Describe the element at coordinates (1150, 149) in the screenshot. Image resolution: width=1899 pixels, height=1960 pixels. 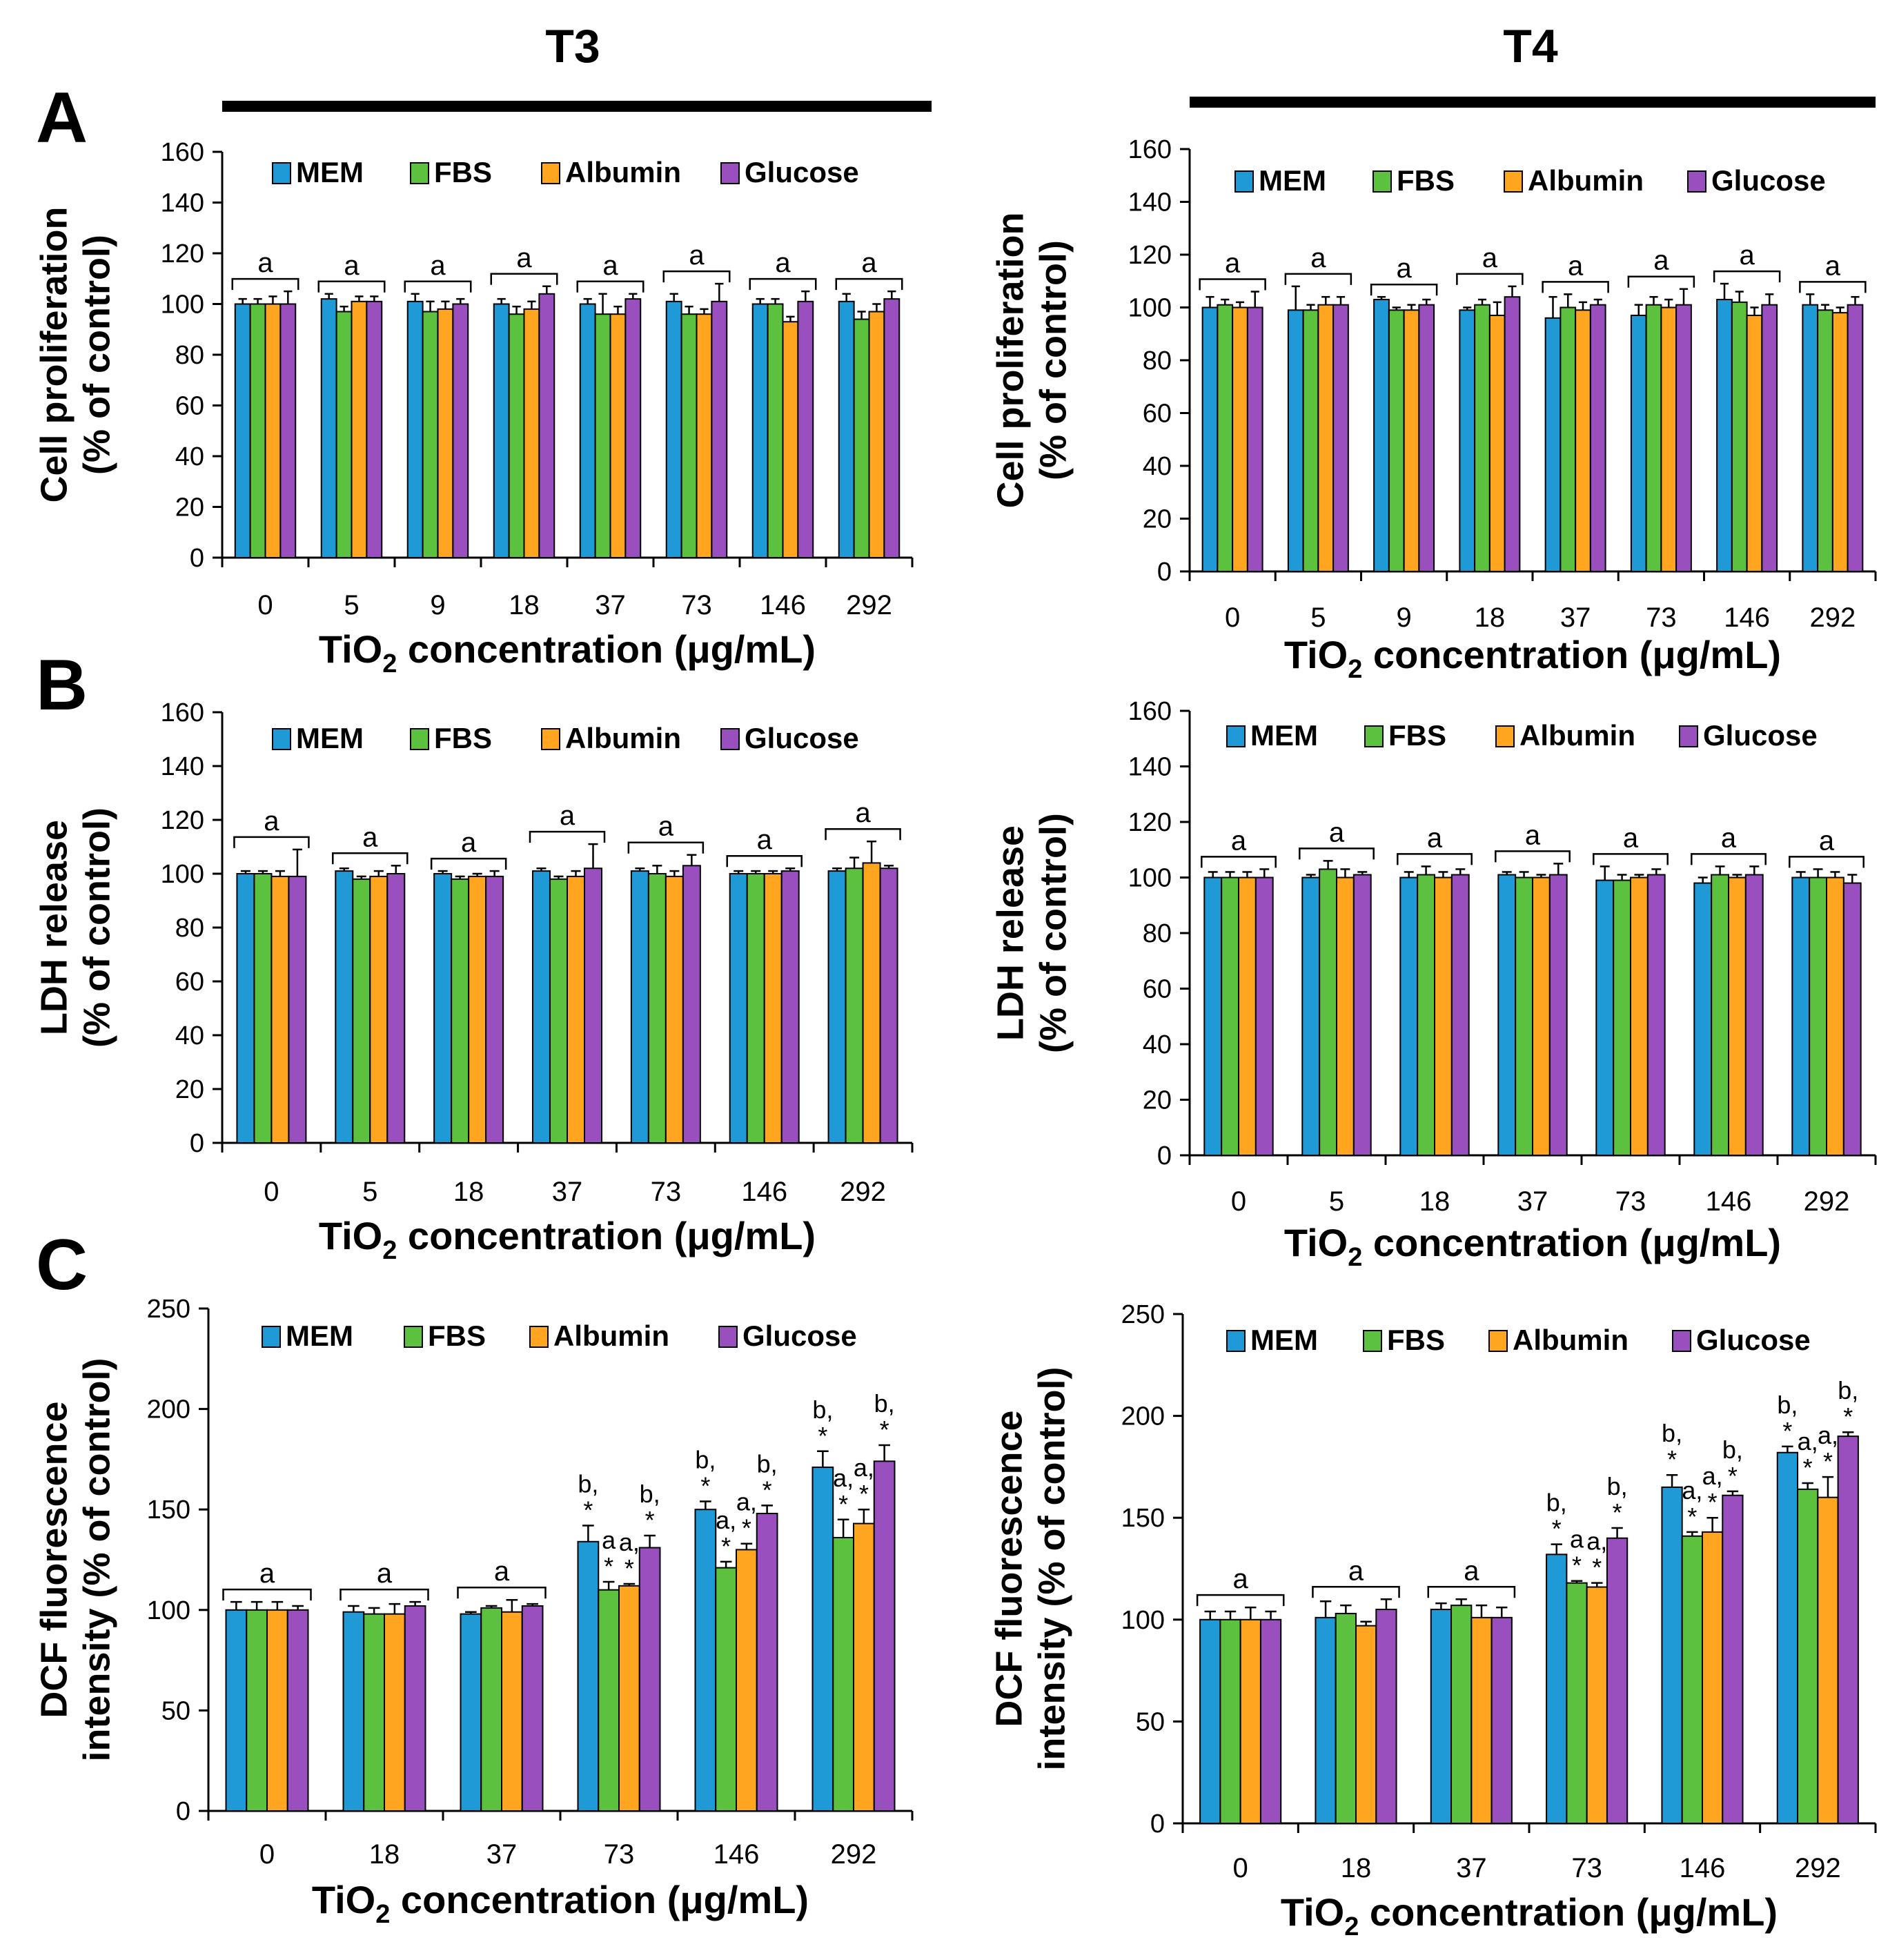
I see `y-tick-label: 160` at that location.